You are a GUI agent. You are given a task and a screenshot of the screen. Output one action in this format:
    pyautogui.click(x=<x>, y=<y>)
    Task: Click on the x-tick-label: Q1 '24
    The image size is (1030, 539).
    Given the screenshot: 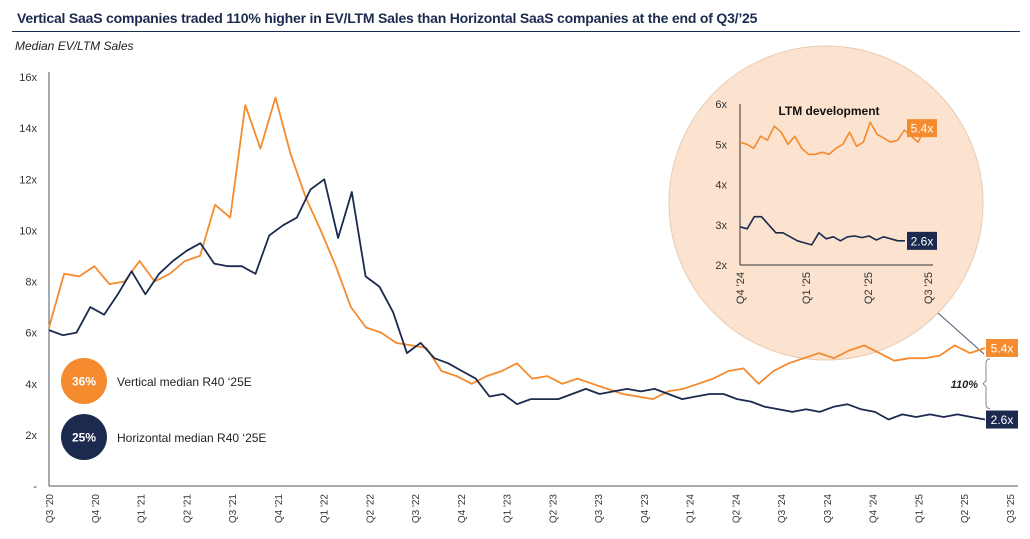 What is the action you would take?
    pyautogui.click(x=691, y=509)
    